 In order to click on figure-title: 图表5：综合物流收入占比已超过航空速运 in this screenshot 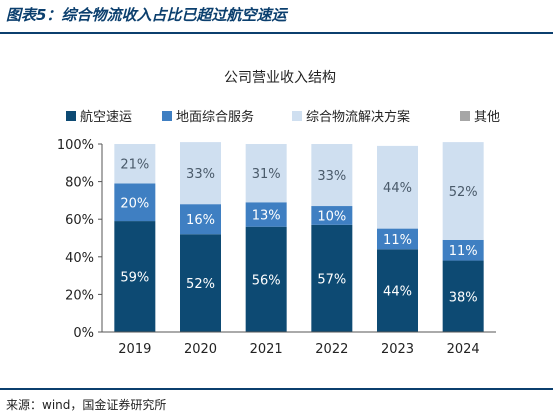, I will do `click(146, 15)`.